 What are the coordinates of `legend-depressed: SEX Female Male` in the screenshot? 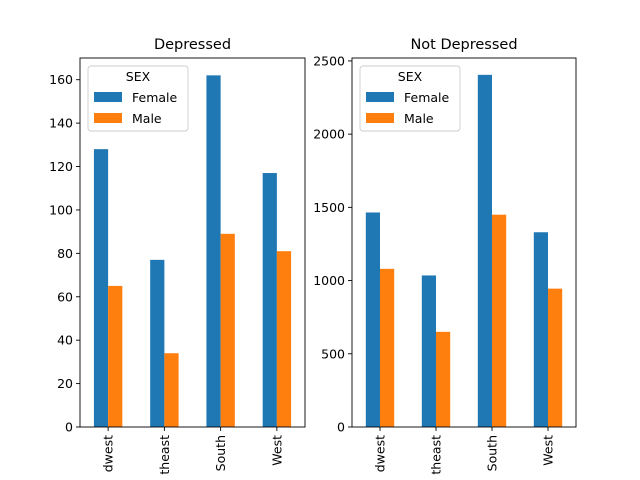 It's located at (138, 98).